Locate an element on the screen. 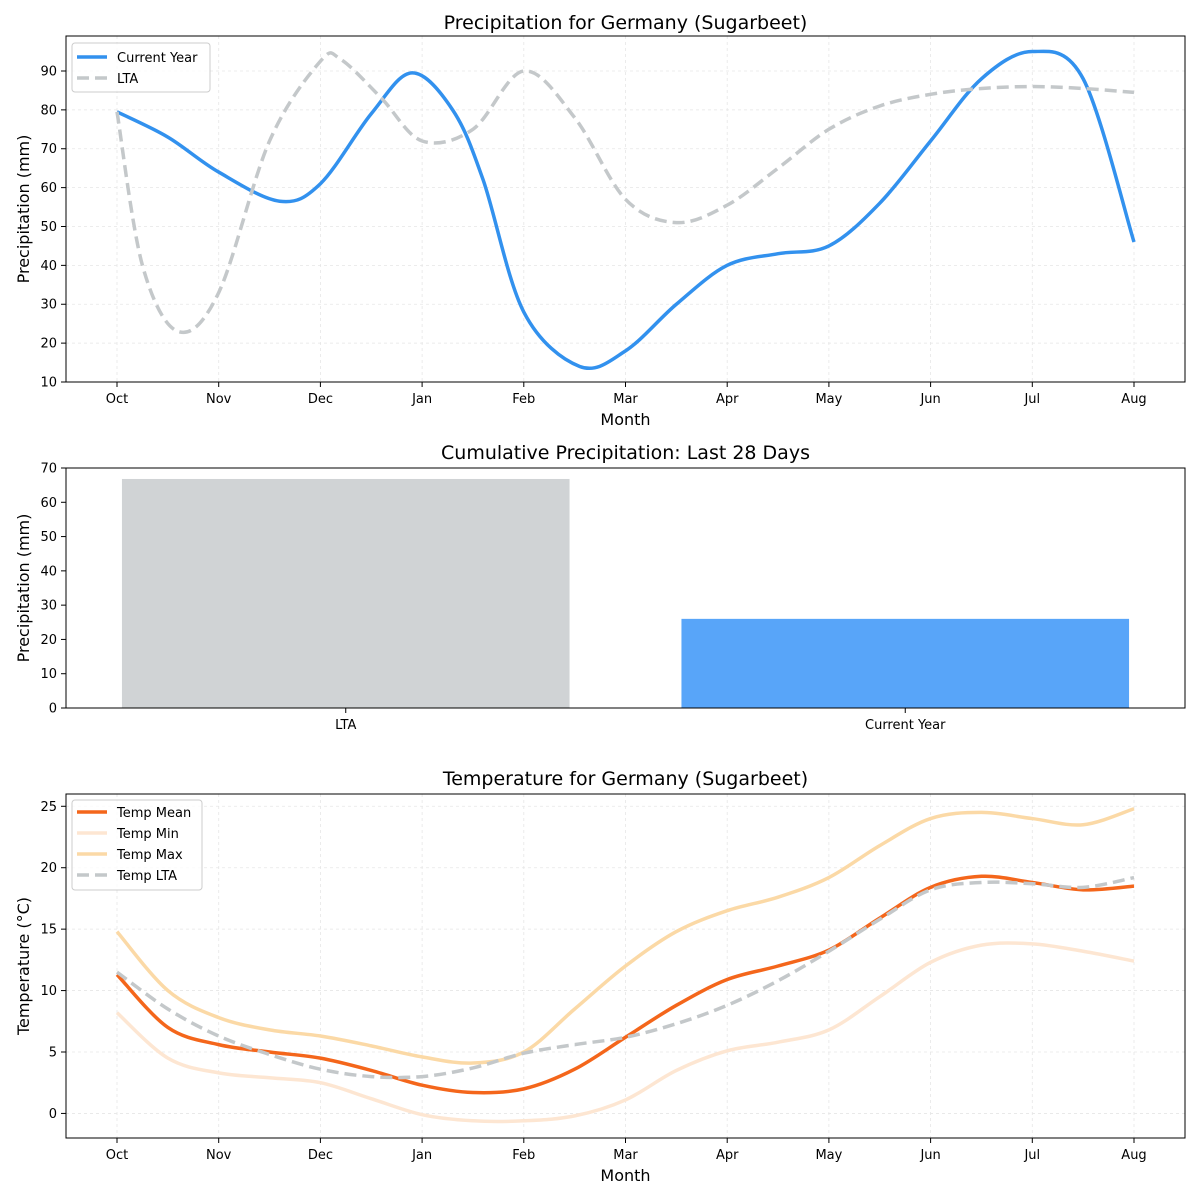  x-tick-label-lta: LTA is located at coordinates (345, 725).